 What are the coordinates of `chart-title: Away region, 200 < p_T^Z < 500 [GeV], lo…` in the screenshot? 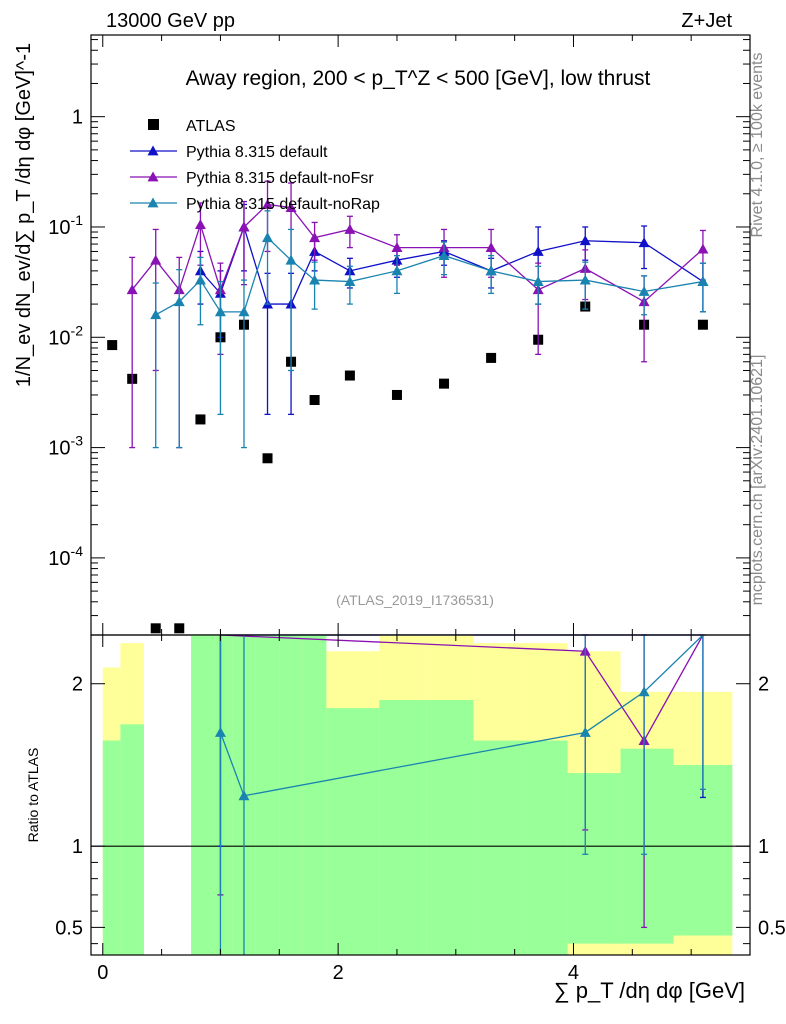 It's located at (418, 78).